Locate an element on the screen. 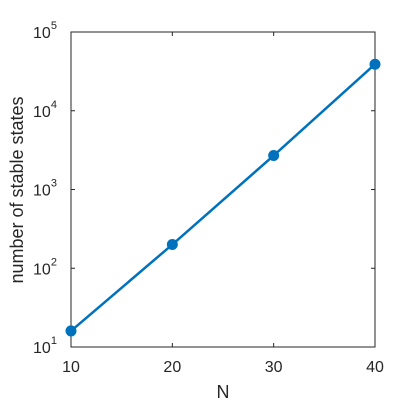  y-tick-label: 10⁴ is located at coordinates (45, 110).